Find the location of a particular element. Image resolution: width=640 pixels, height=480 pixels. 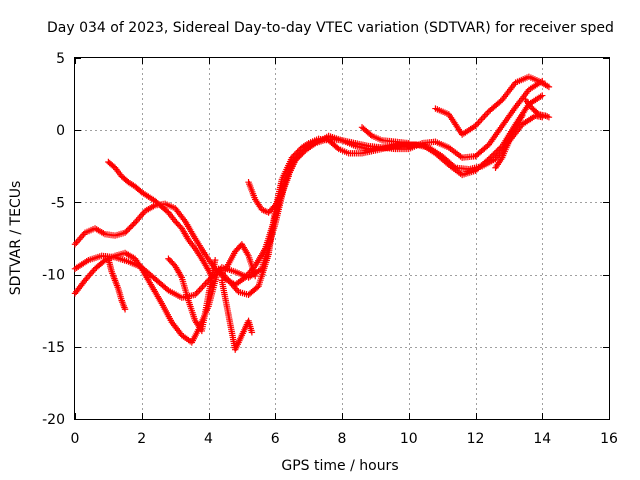

x-tick-label: 2 is located at coordinates (141, 439).